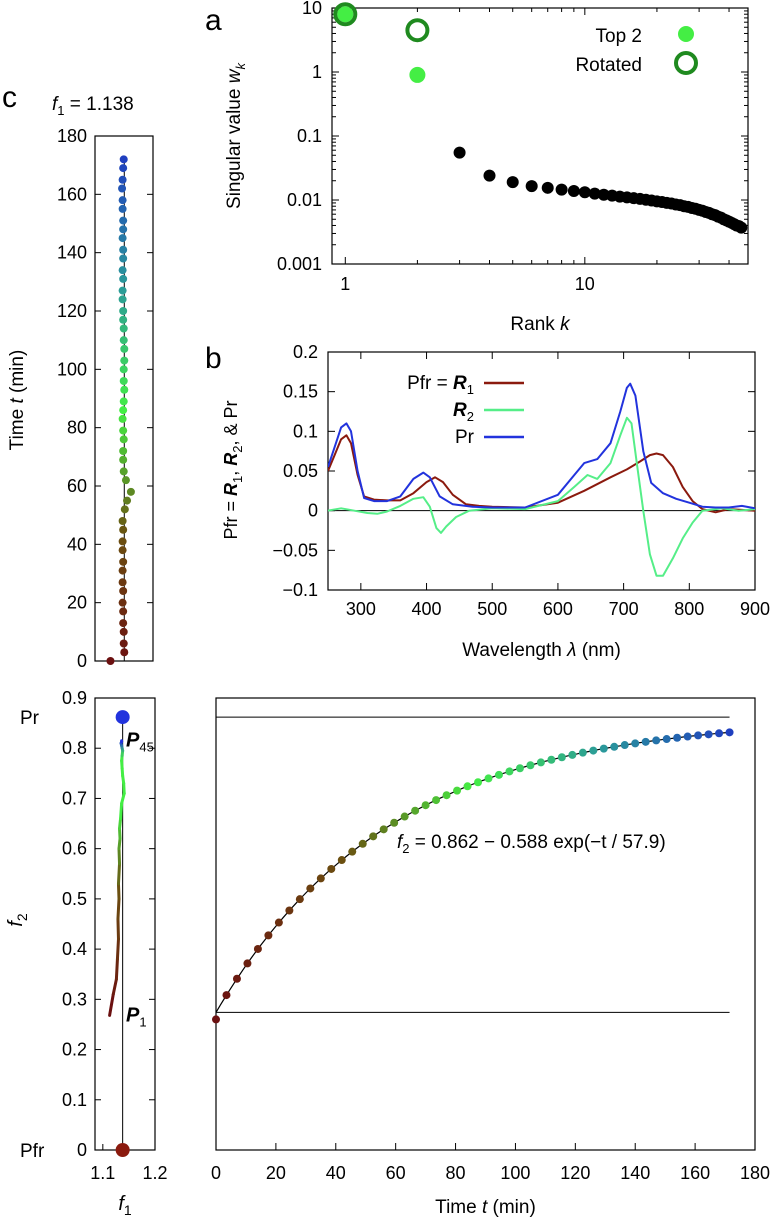 This screenshot has width=780, height=1224. I want to click on plot-frame, so click(540, 136).